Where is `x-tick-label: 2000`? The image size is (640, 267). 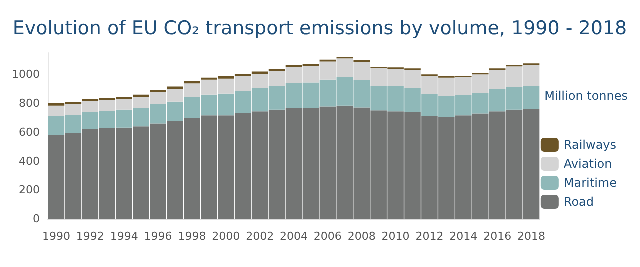 x-tick-label: 2000 is located at coordinates (226, 236).